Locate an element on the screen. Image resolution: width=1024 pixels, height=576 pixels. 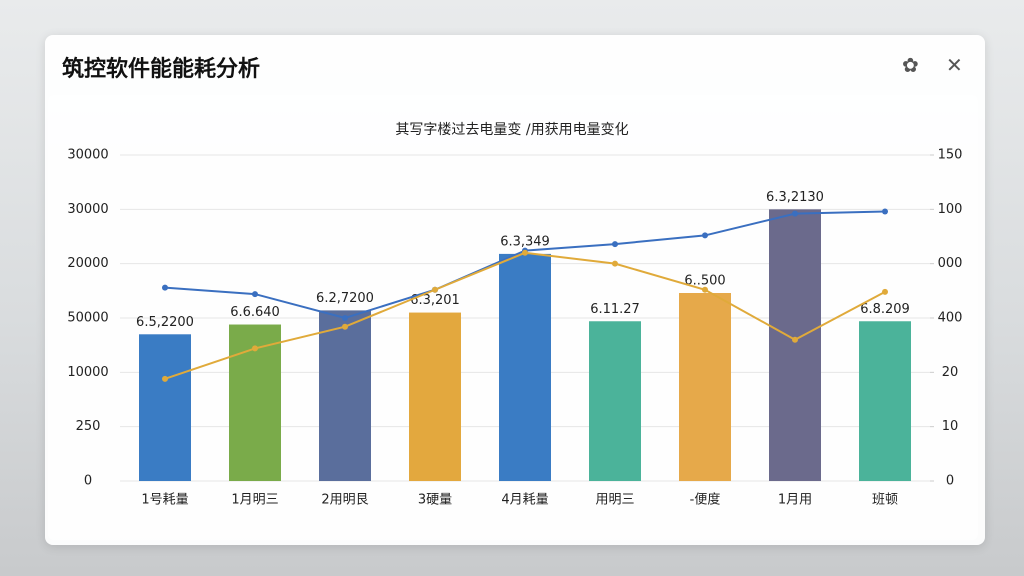
bar-annotation: 6.11.27 is located at coordinates (615, 309).